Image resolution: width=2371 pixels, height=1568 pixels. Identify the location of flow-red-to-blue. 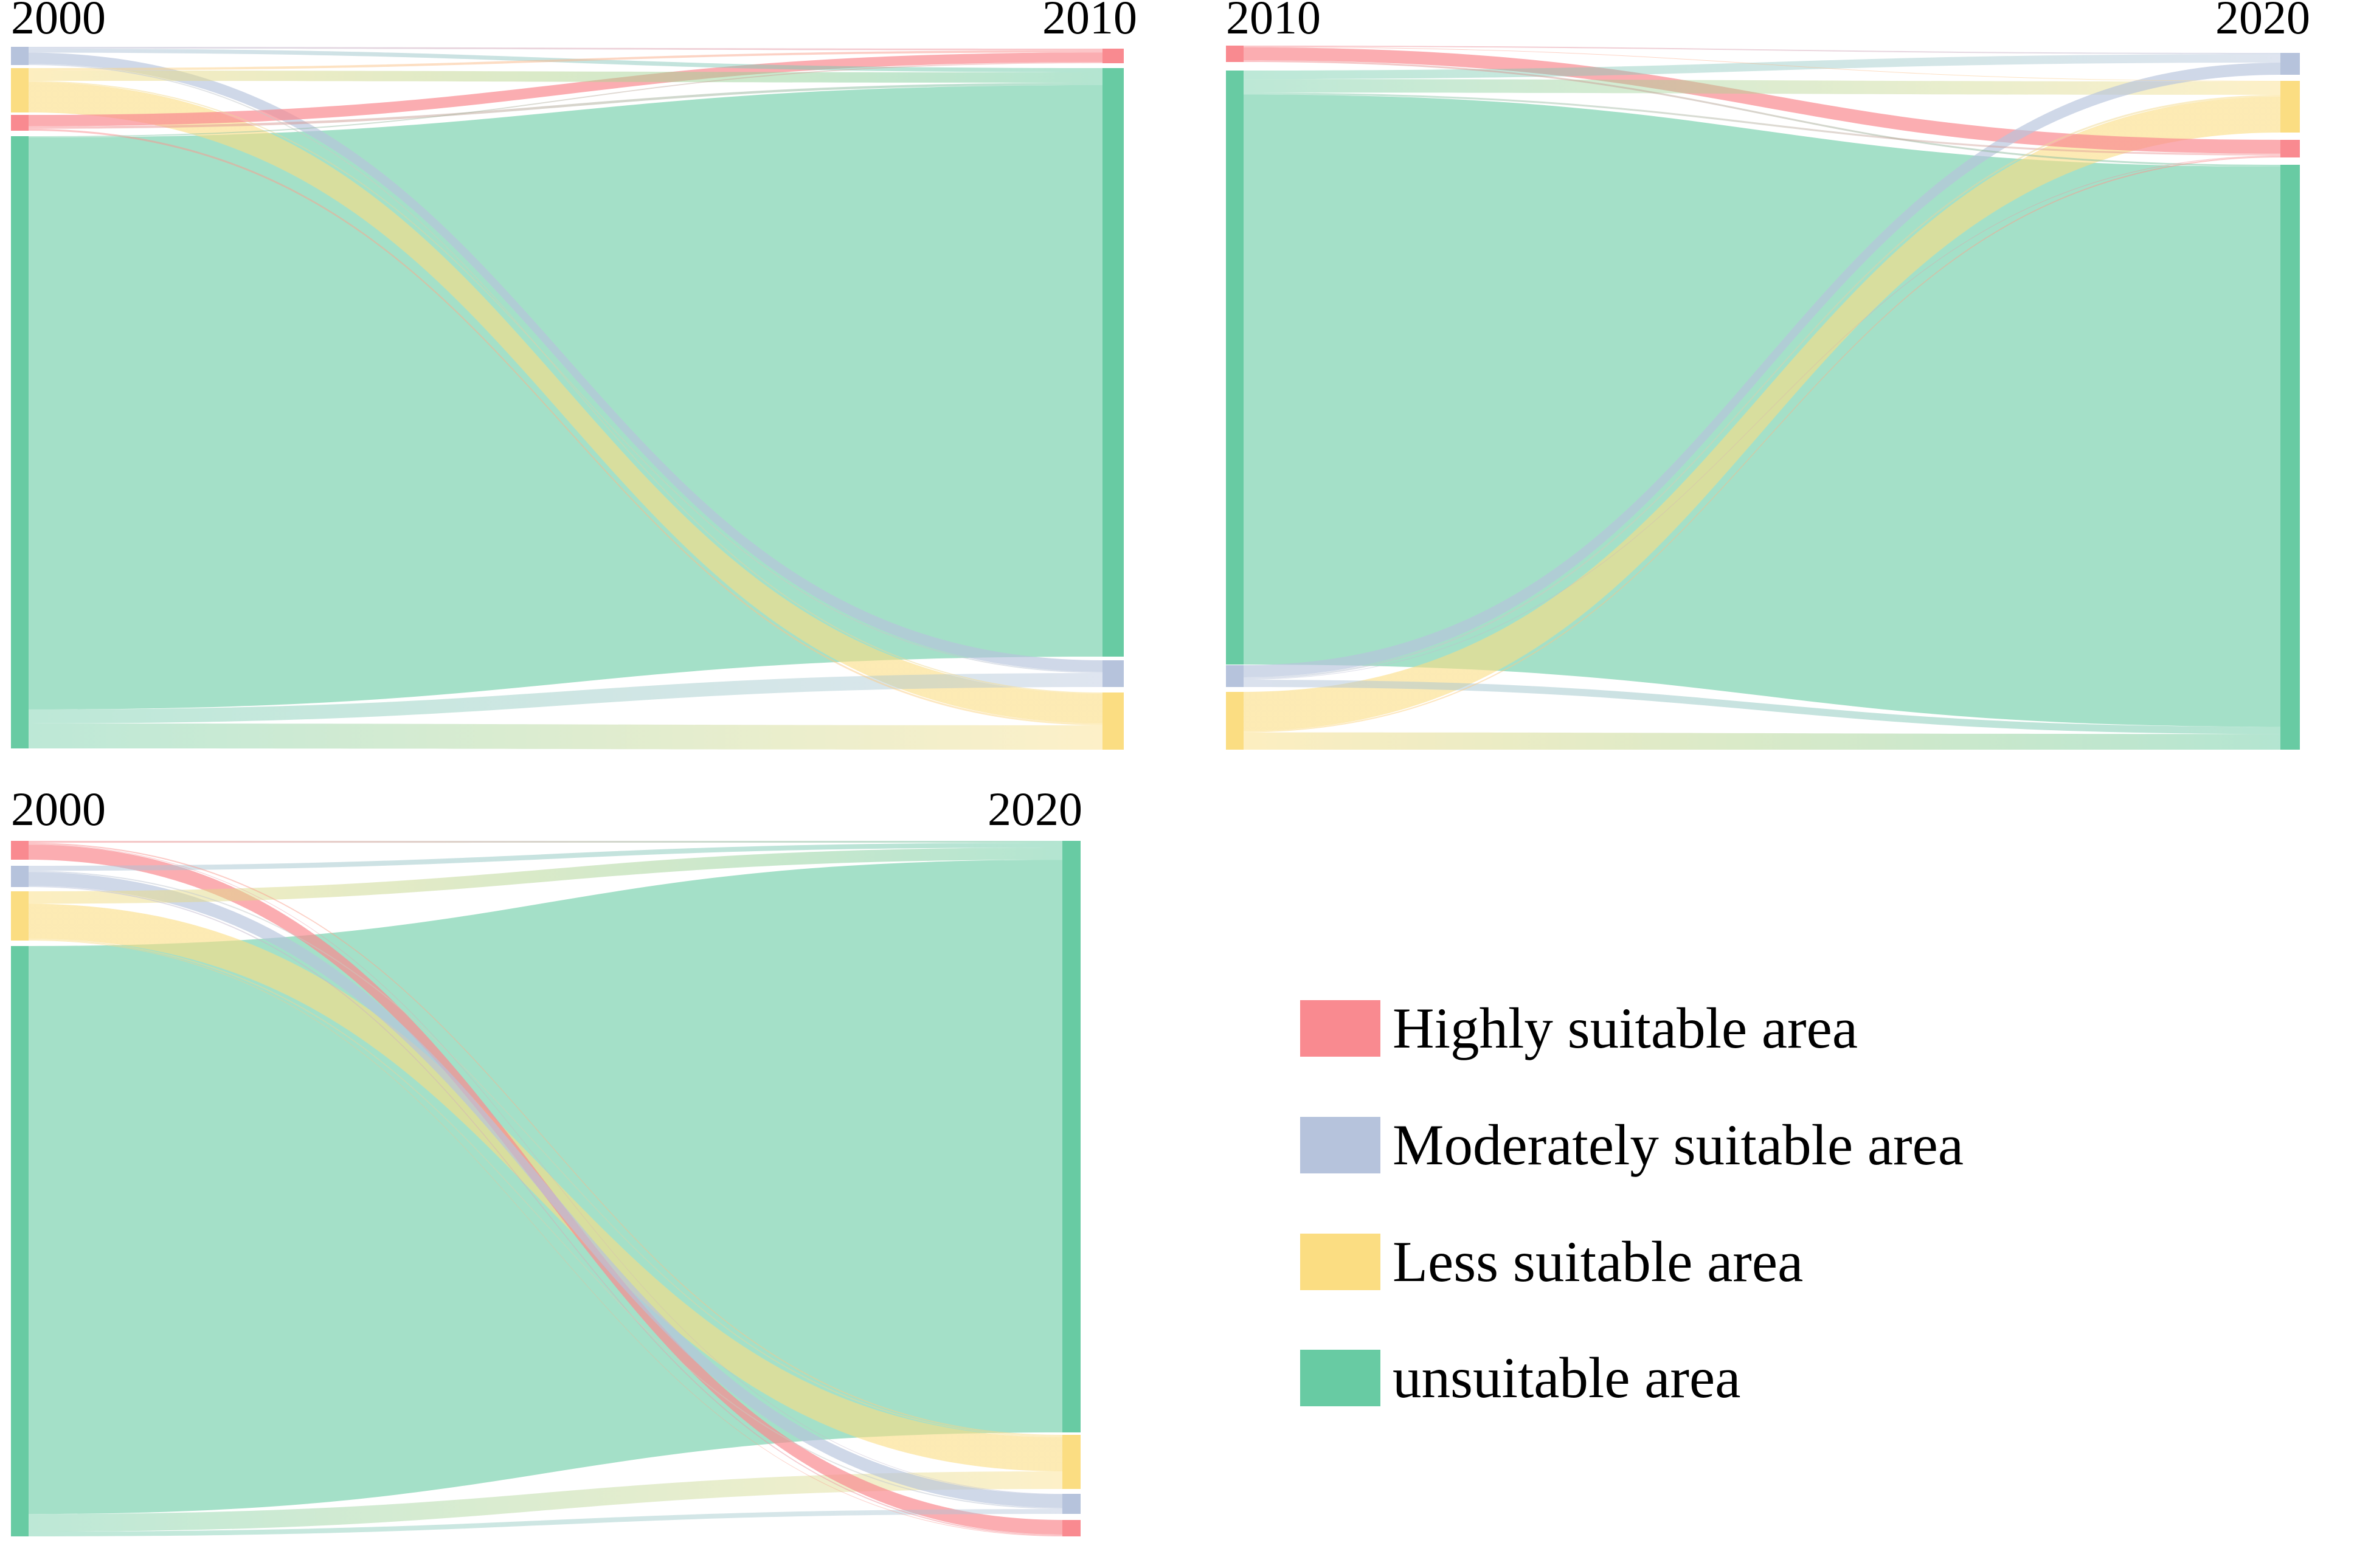
(1762, 50).